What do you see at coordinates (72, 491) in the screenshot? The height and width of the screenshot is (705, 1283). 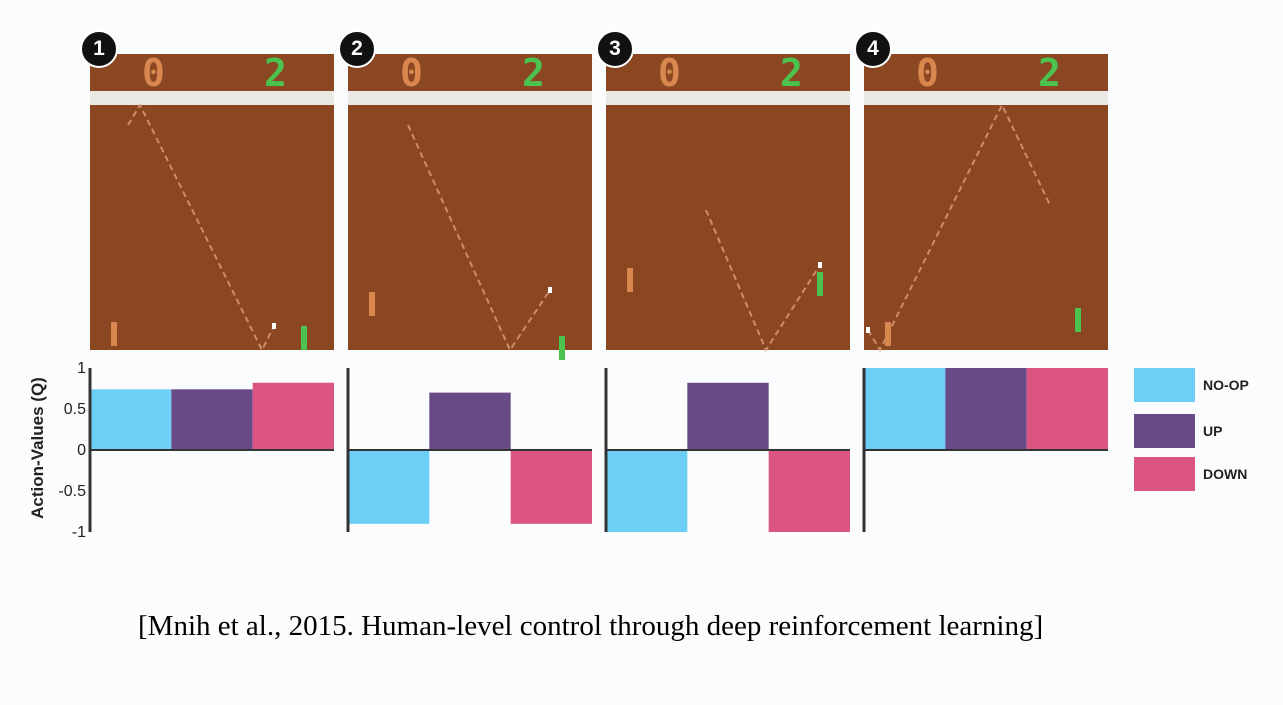 I see `y-tick: -0.5` at bounding box center [72, 491].